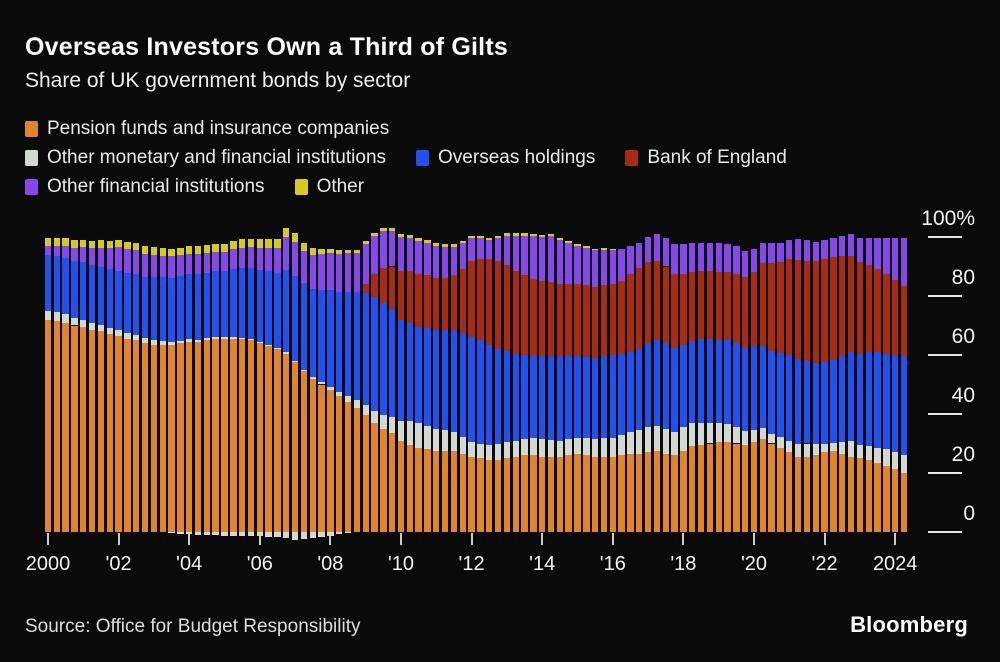 This screenshot has height=662, width=1000. Describe the element at coordinates (604, 320) in the screenshot. I see `bar-segment-2015Q4-boe` at that location.